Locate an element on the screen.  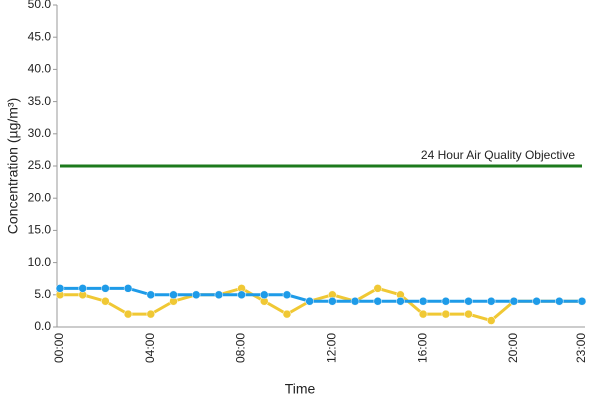
y-tick-label: 30.0 is located at coordinates (40, 133).